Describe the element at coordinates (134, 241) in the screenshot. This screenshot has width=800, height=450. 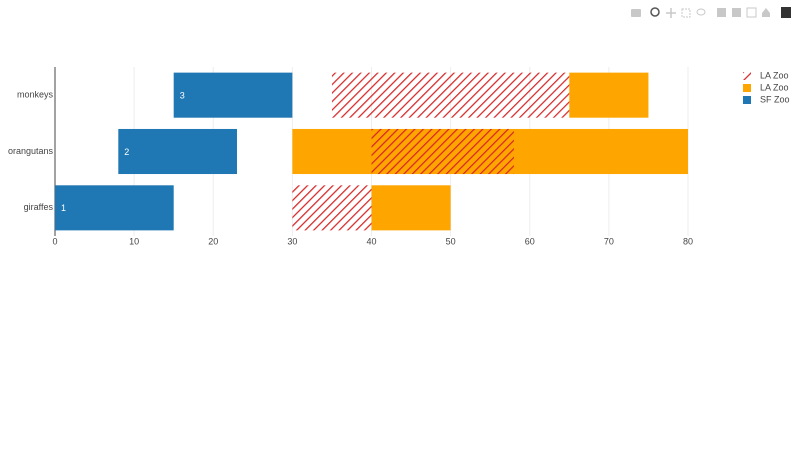
I see `x-tick-label: 10` at that location.